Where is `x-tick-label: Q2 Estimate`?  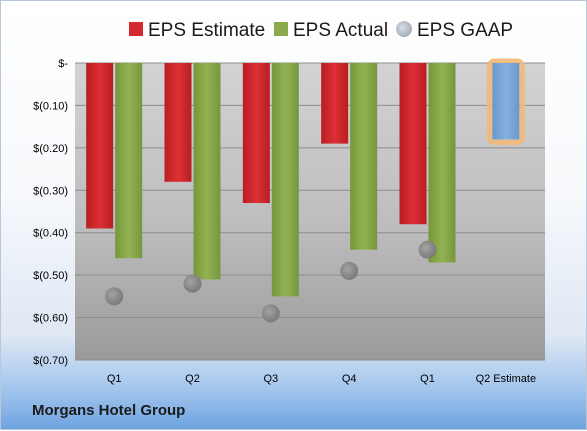
x-tick-label: Q2 Estimate is located at coordinates (506, 379).